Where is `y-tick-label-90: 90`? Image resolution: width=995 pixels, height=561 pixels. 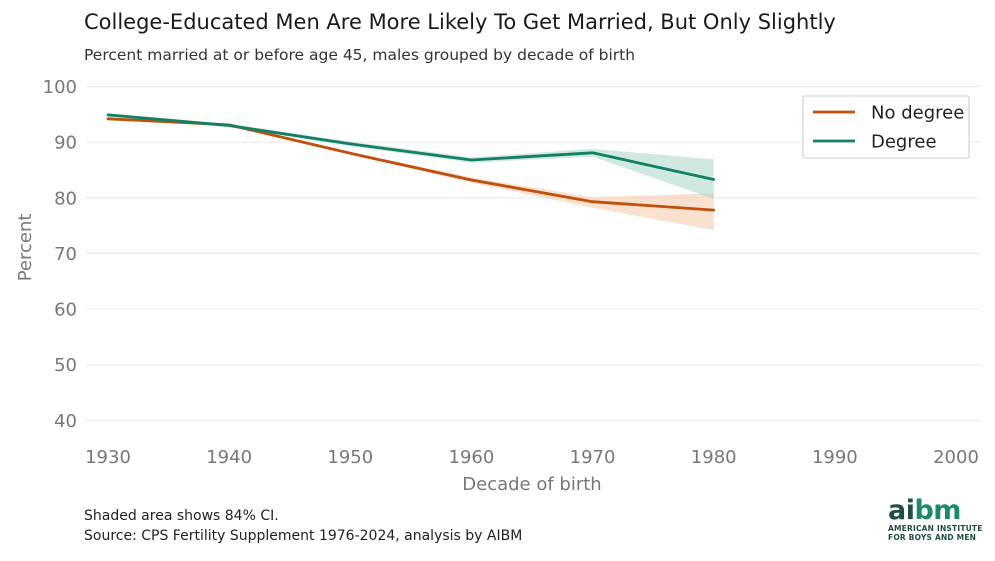
y-tick-label-90: 90 is located at coordinates (65, 143).